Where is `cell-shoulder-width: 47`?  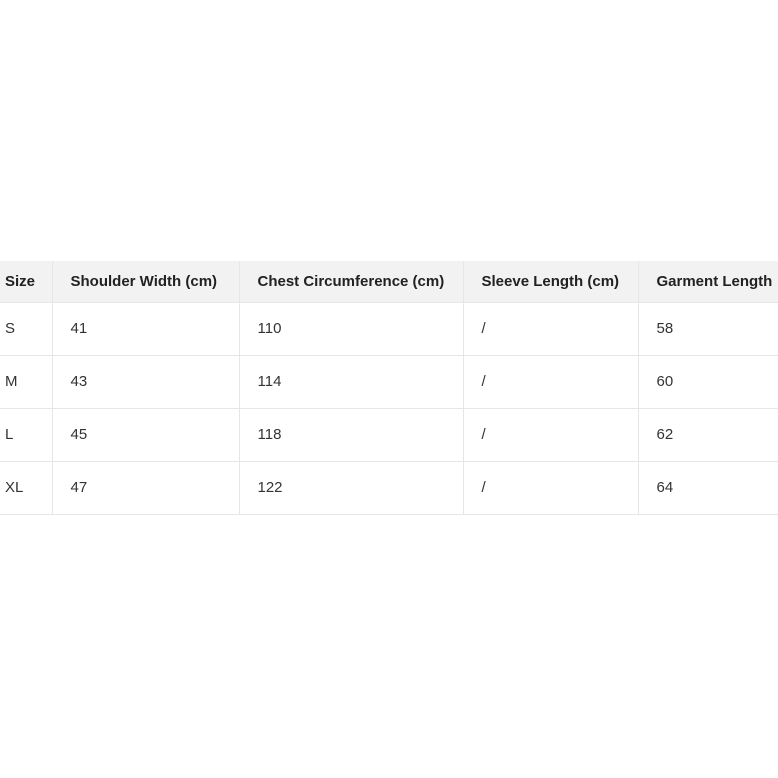
cell-shoulder-width: 47 is located at coordinates (146, 488).